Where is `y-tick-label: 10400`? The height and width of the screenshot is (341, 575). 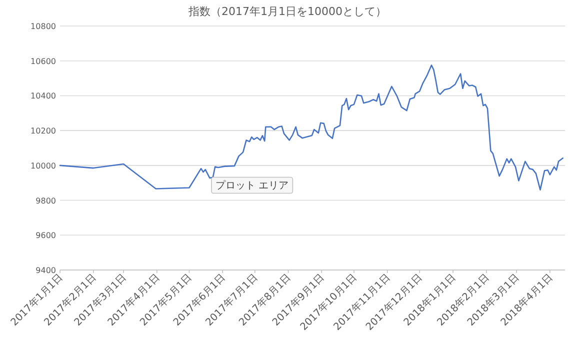
y-tick-label: 10400 is located at coordinates (43, 96).